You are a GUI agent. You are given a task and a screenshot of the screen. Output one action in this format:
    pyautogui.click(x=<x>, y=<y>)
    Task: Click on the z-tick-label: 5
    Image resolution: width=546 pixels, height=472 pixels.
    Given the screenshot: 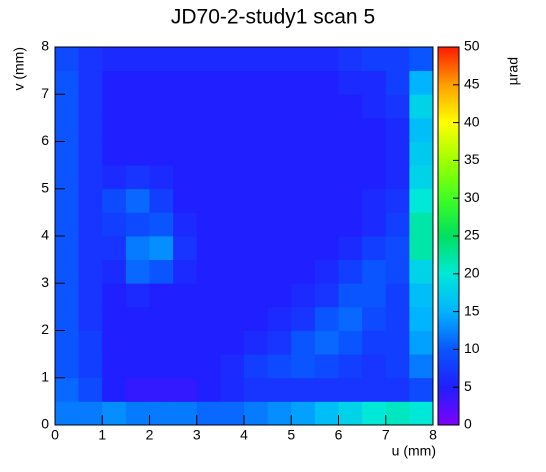 What is the action you would take?
    pyautogui.click(x=468, y=386)
    